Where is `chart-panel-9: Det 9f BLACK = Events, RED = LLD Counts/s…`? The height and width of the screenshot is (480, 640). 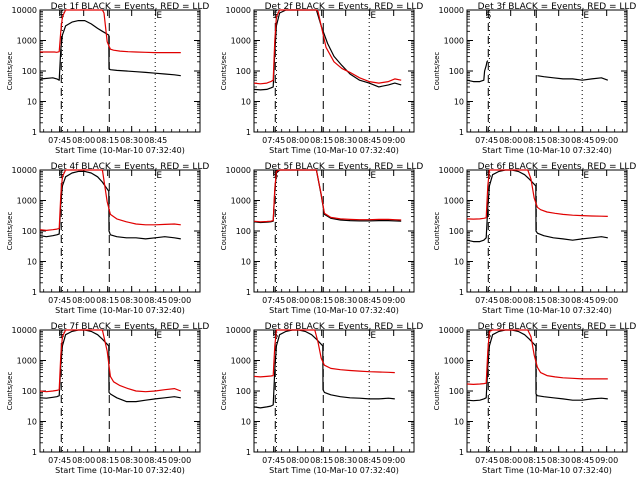
chart-panel-9: Det 9f BLACK = Events, RED = LLD Counts/s… is located at coordinates (534, 398).